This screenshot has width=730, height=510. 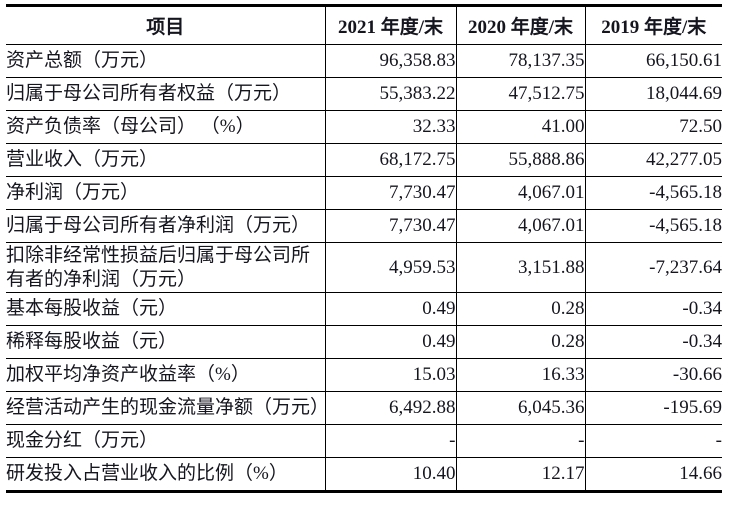 I want to click on cell-value: 6,045.36, so click(x=520, y=408).